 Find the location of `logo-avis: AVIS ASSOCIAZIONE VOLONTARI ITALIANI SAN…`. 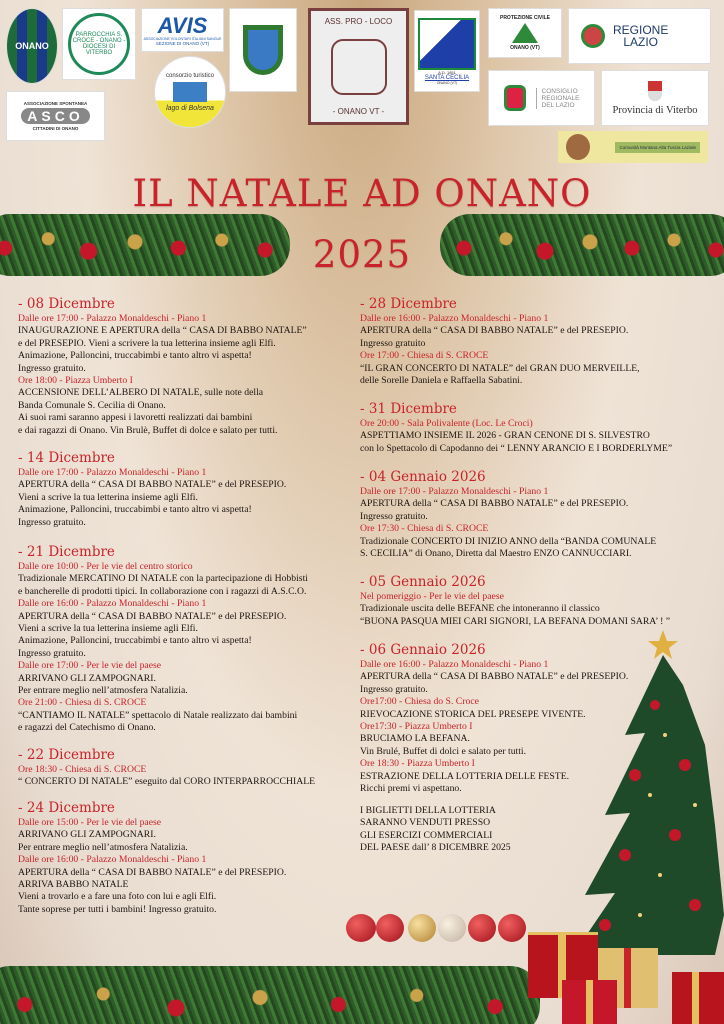

logo-avis: AVIS ASSOCIAZIONE VOLONTARI ITALIANI SAN… is located at coordinates (182, 30).